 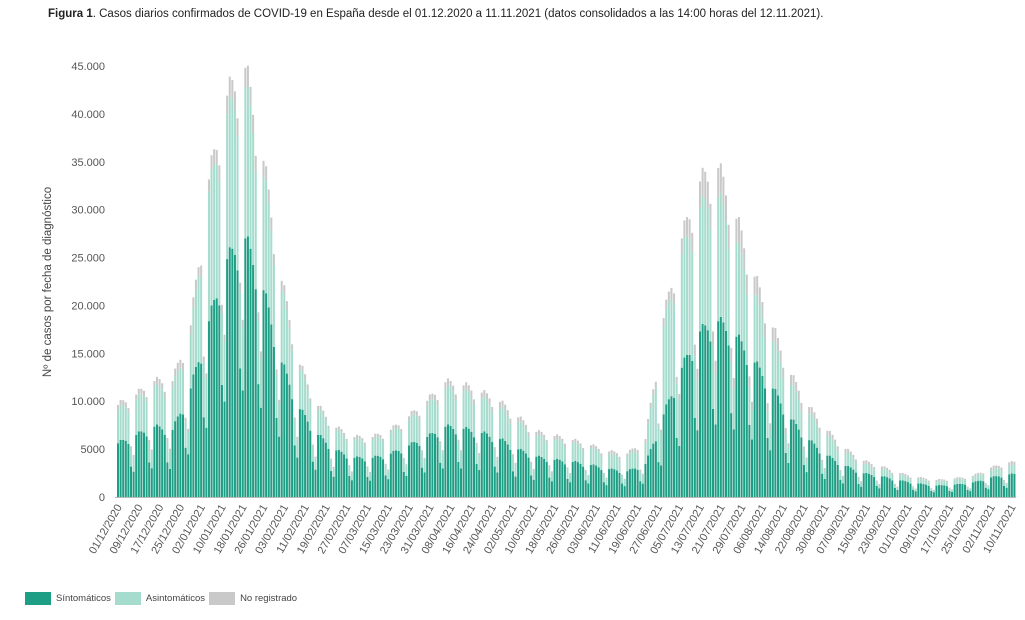 What do you see at coordinates (68, 598) in the screenshot?
I see `legend-item-sintomaticos: Síntomáticos` at bounding box center [68, 598].